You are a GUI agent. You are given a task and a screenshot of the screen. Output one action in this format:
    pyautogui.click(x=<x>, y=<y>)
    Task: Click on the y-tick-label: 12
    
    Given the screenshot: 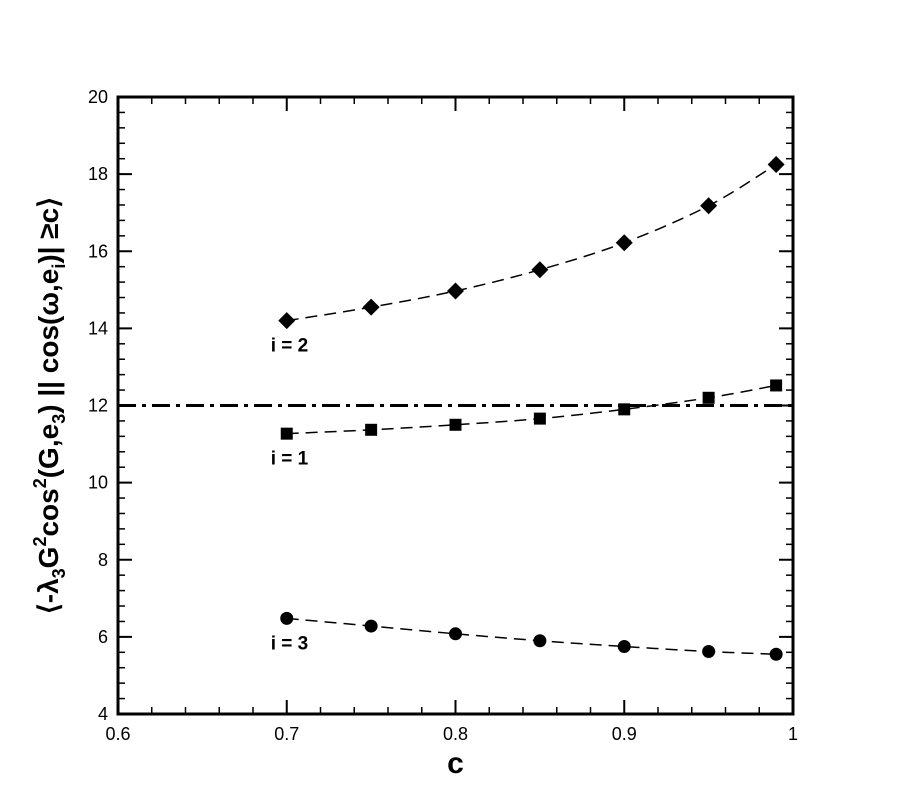 What is the action you would take?
    pyautogui.click(x=98, y=406)
    